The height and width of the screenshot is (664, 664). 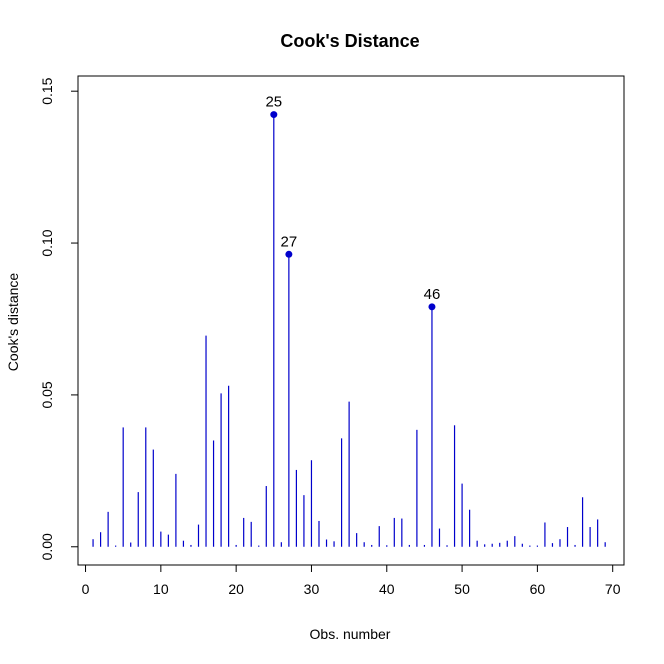 I want to click on x-axis: 0 10 20 30 40 50 60 70, so click(x=351, y=580).